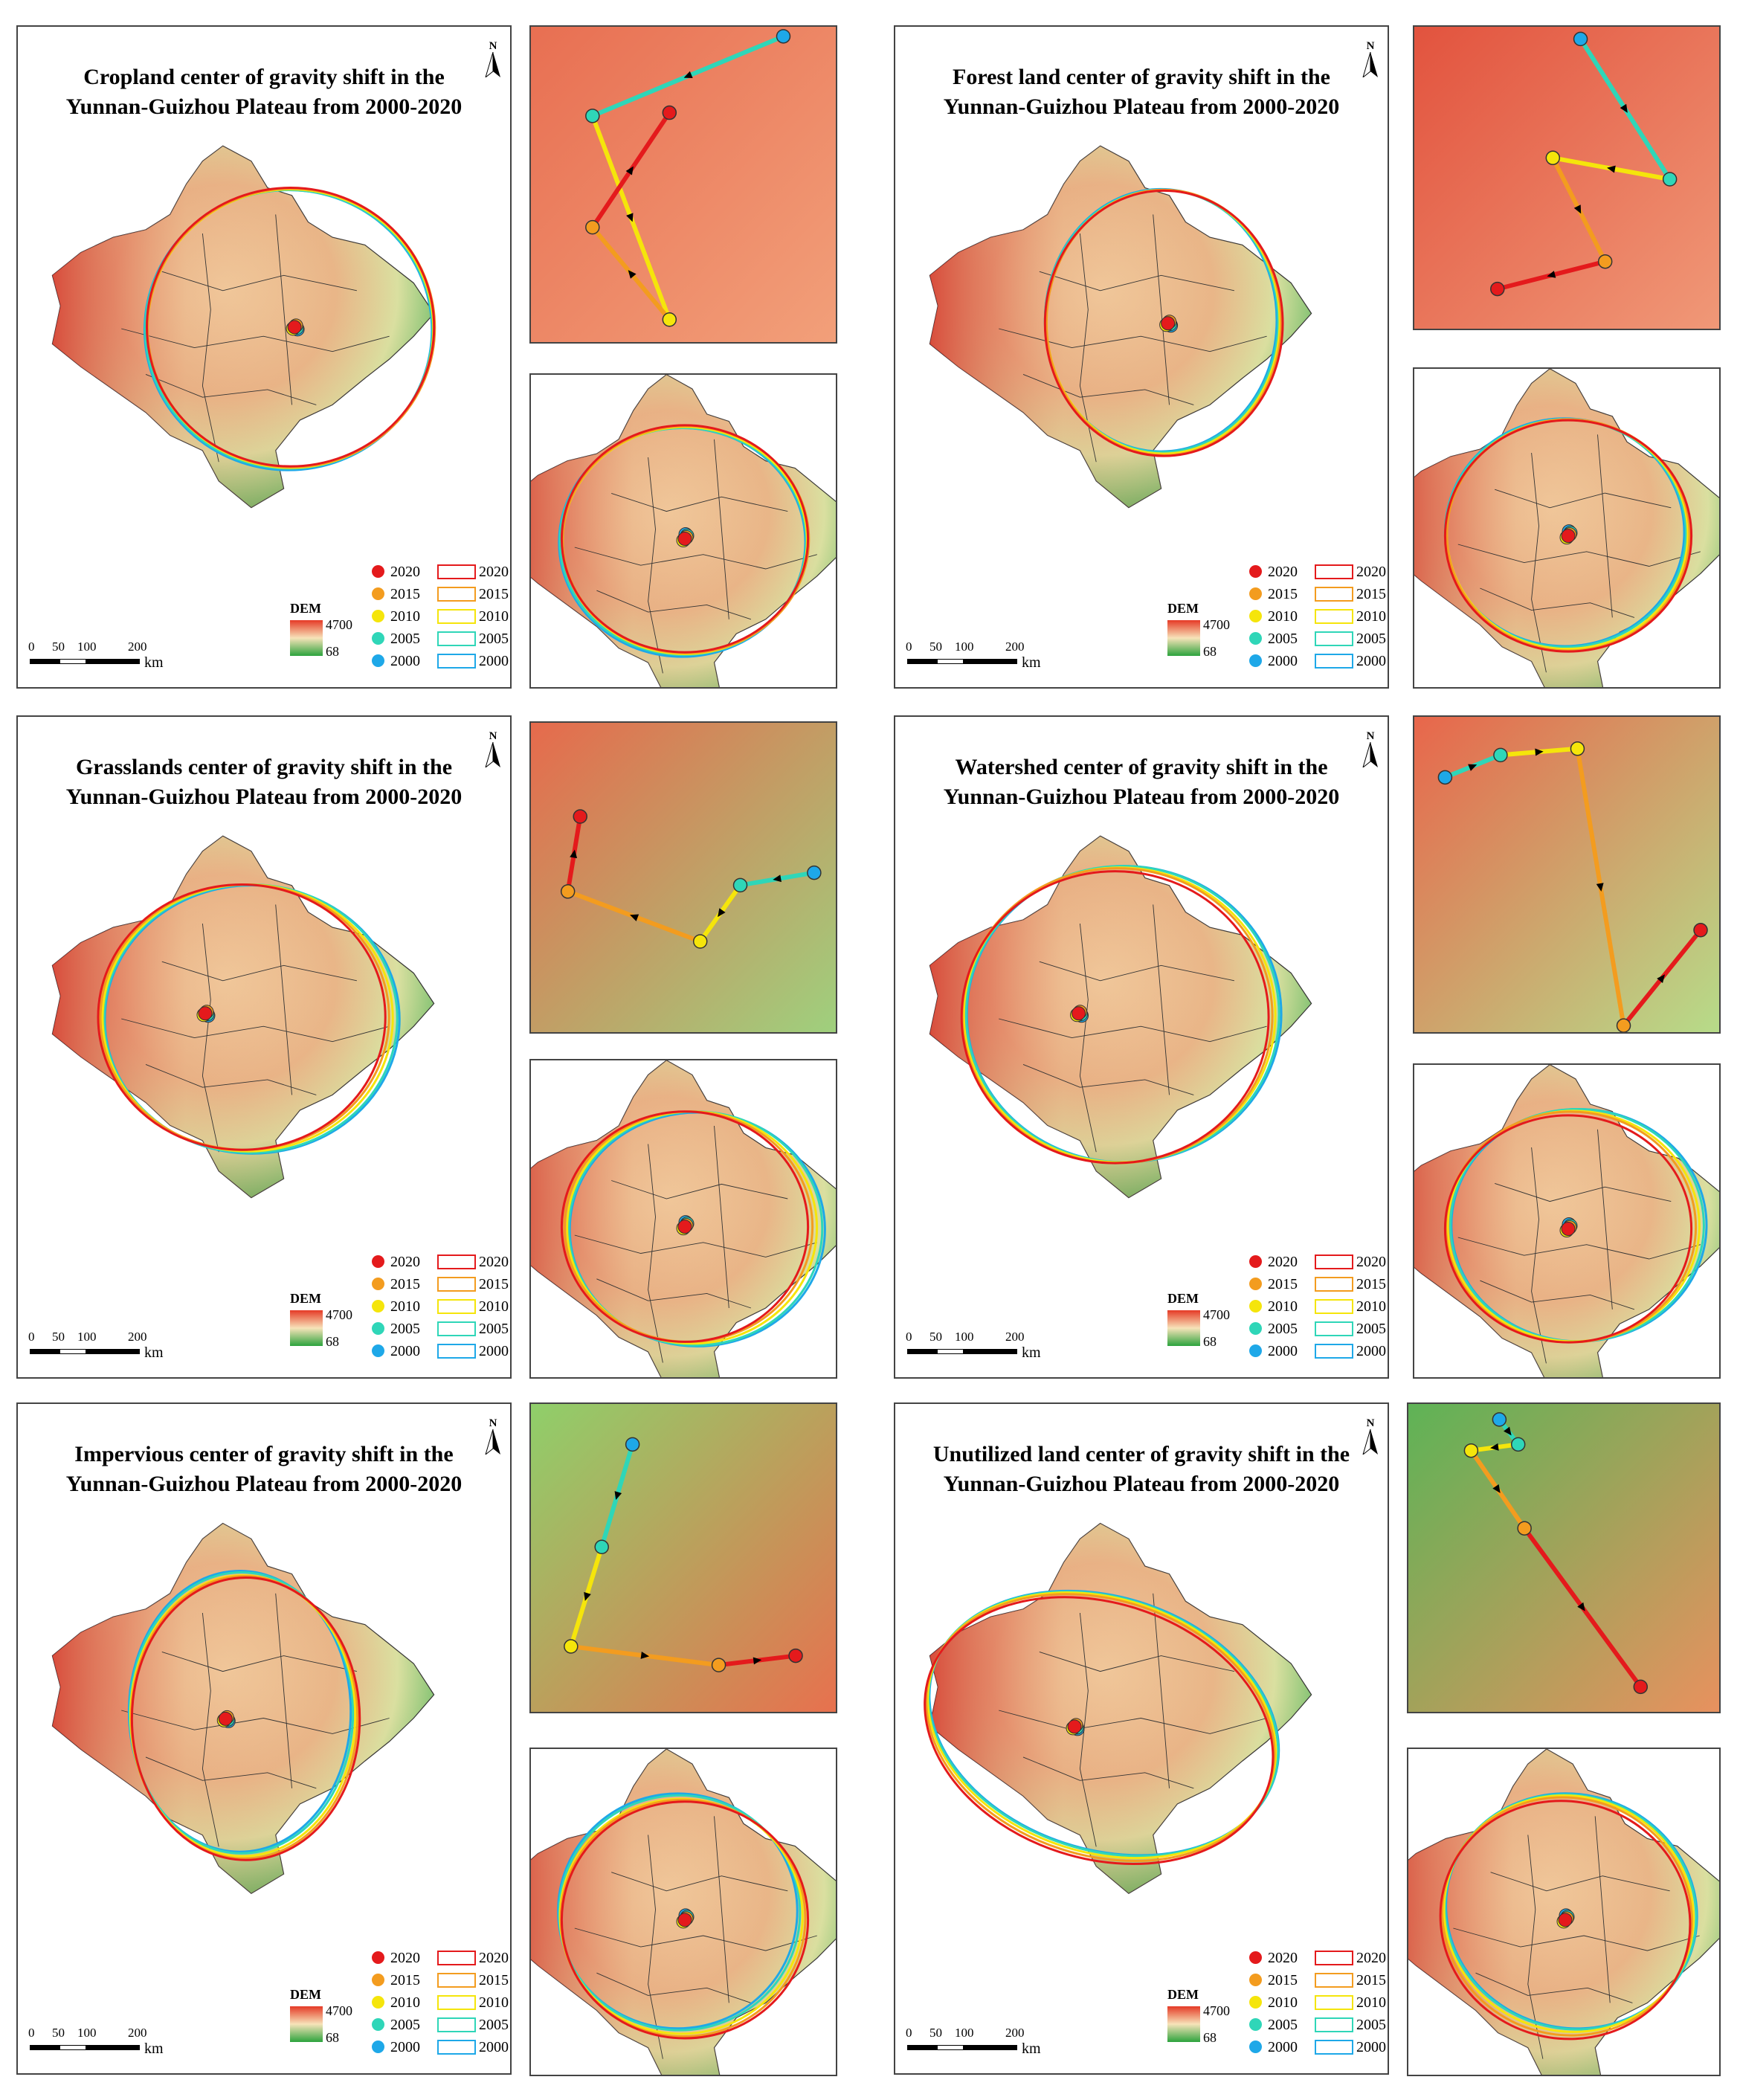 The width and height of the screenshot is (1740, 2100). Describe the element at coordinates (1183, 1298) in the screenshot. I see `dem-label: DEM` at that location.